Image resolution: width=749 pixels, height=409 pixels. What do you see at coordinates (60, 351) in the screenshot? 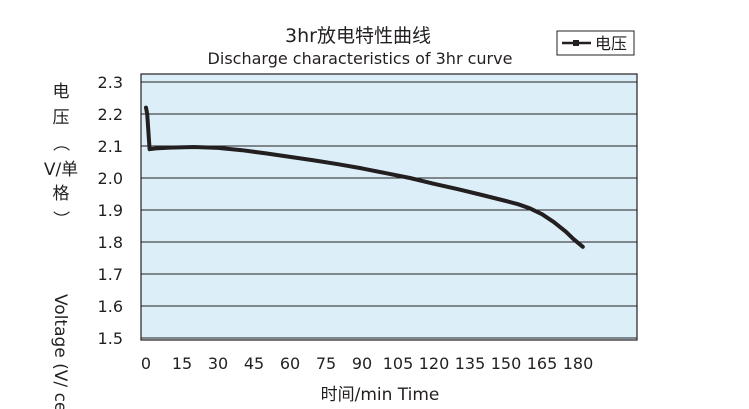
I see `y-label-en: Voltage (V/ cell)` at bounding box center [60, 351].